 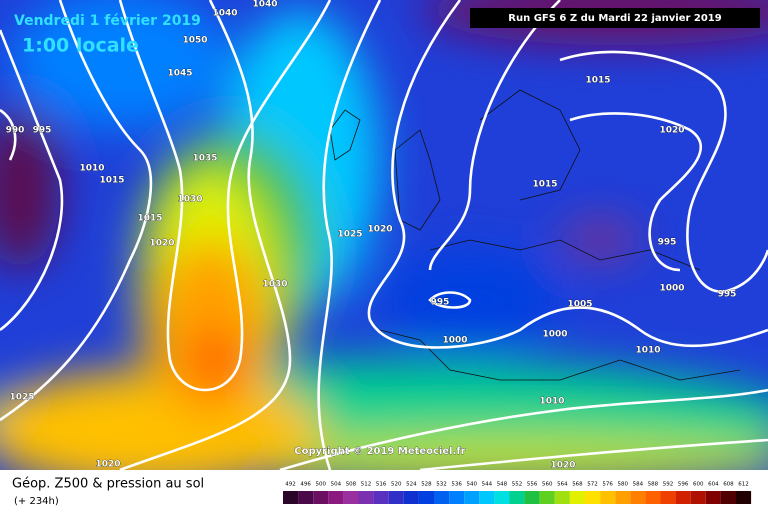 What do you see at coordinates (194, 41) in the screenshot?
I see `isobar-label: 1050` at bounding box center [194, 41].